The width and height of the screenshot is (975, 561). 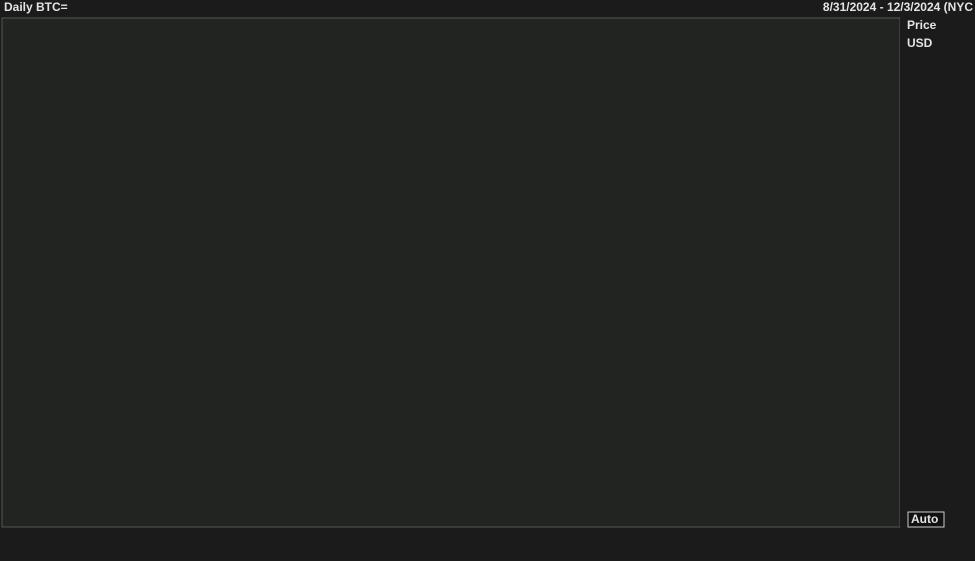 I want to click on auto-button-label: Auto, so click(x=924, y=519).